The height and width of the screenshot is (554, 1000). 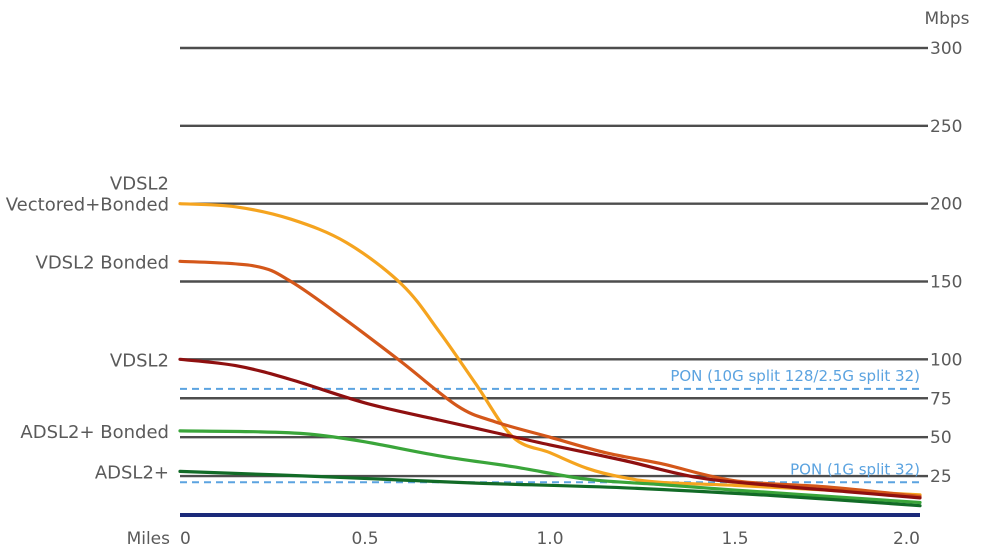 I want to click on y-tick-label: 75, so click(x=941, y=399).